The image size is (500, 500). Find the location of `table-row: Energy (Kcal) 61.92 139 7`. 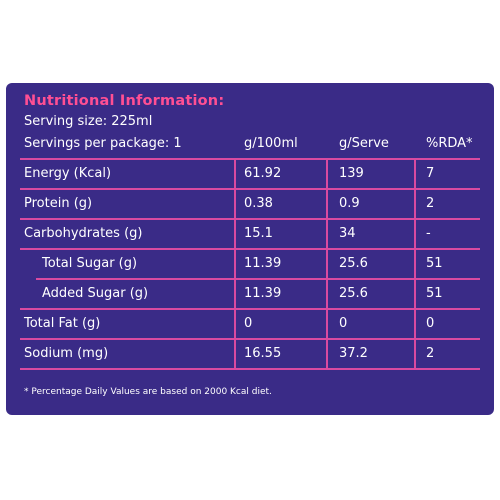

table-row: Energy (Kcal) 61.92 139 7 is located at coordinates (250, 174).